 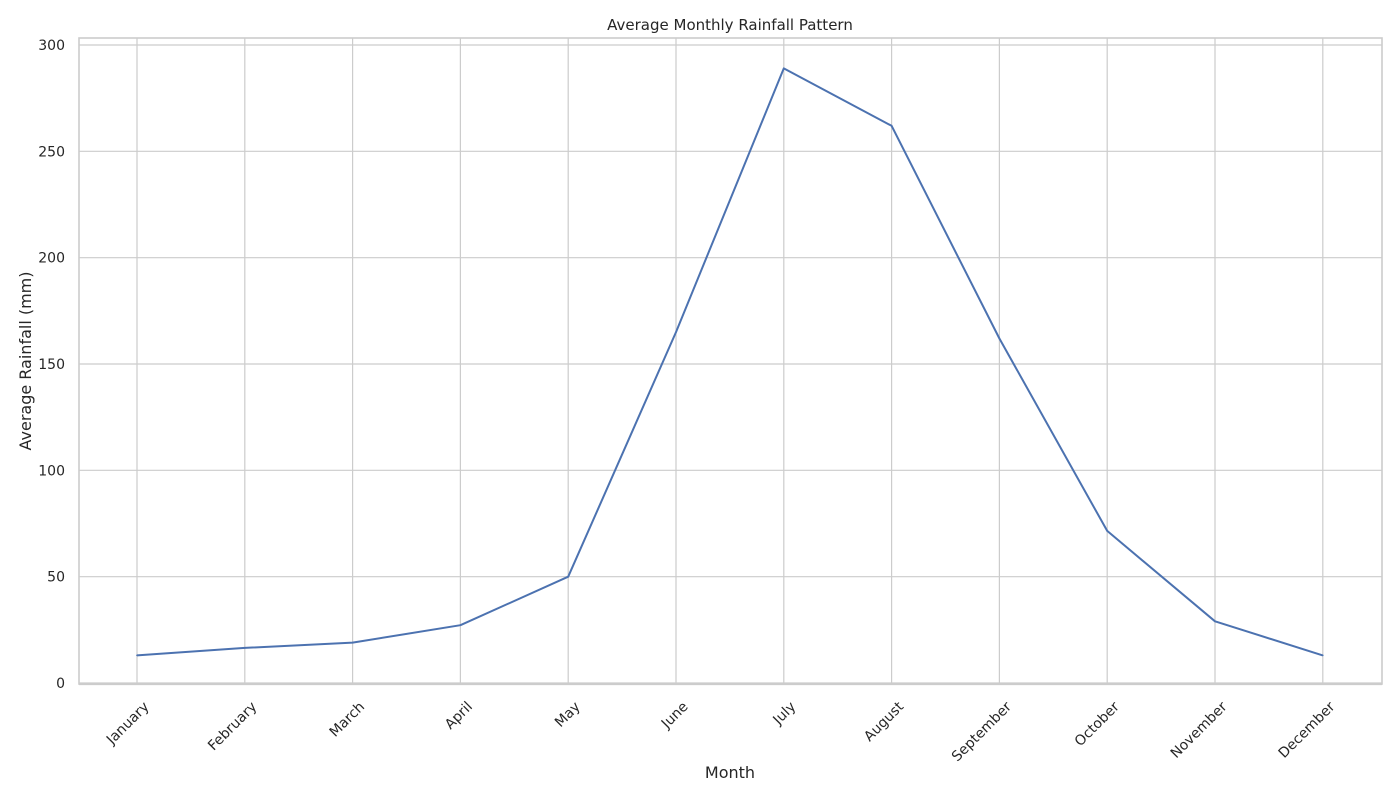 What do you see at coordinates (459, 716) in the screenshot?
I see `x-tick-label: April` at bounding box center [459, 716].